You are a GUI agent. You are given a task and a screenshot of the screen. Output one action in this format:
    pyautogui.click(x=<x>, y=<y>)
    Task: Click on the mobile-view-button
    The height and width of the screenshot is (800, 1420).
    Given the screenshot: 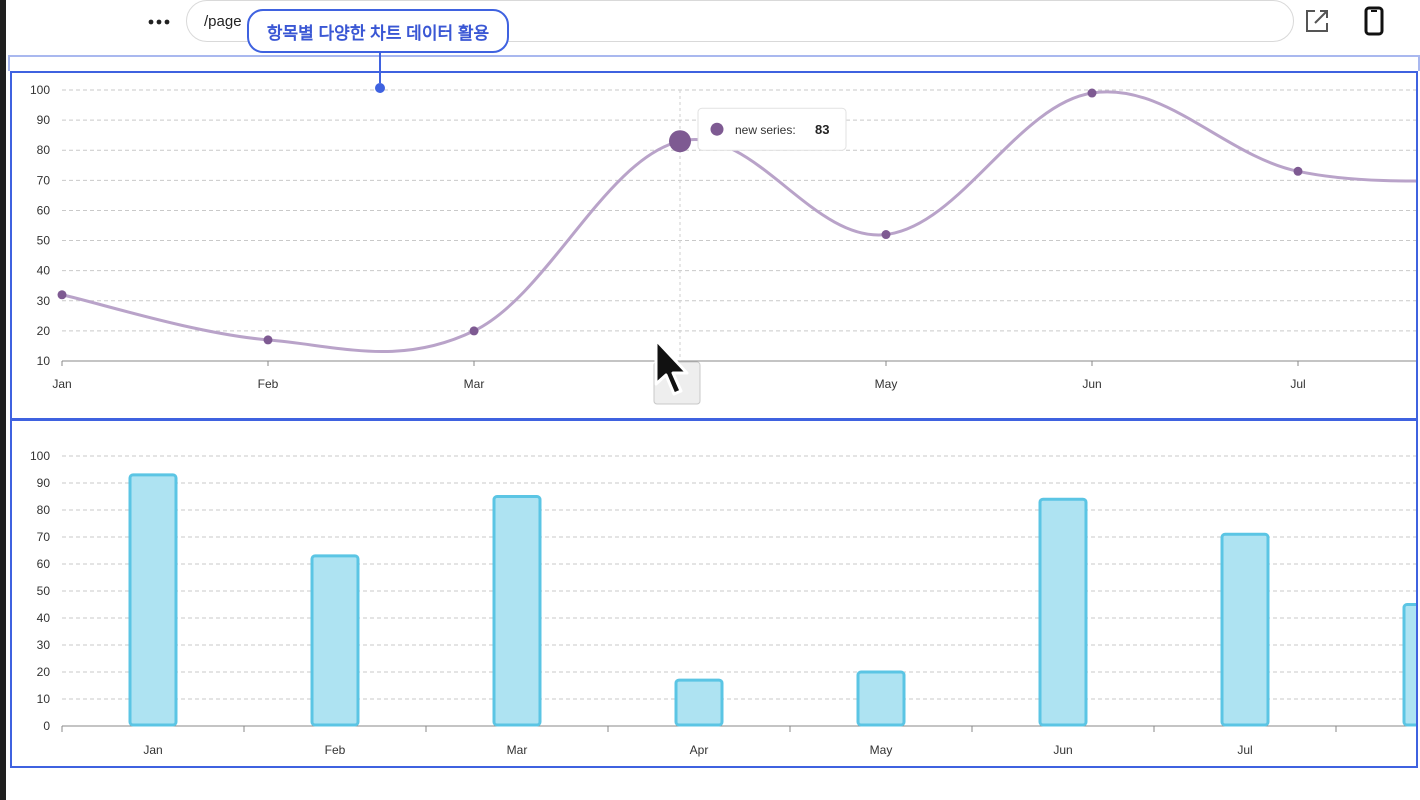 What is the action you would take?
    pyautogui.click(x=1374, y=21)
    